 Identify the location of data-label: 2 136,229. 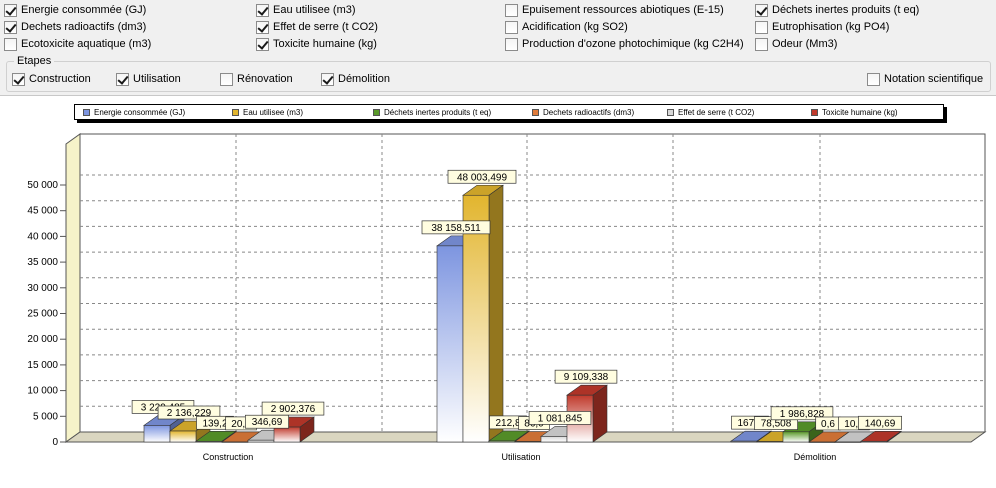
(189, 412).